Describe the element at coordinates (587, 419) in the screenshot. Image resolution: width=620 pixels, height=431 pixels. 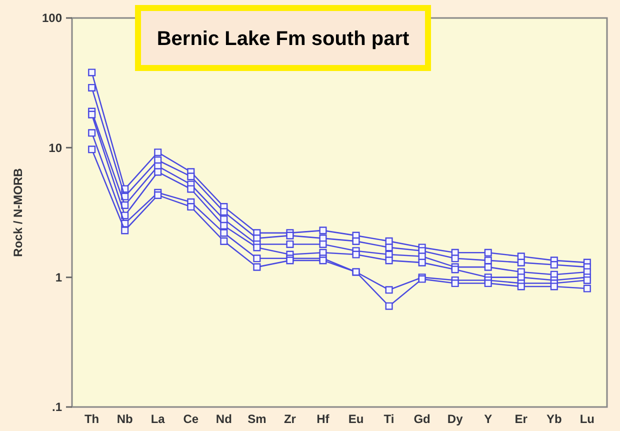
I see `x-tick-label: Lu` at that location.